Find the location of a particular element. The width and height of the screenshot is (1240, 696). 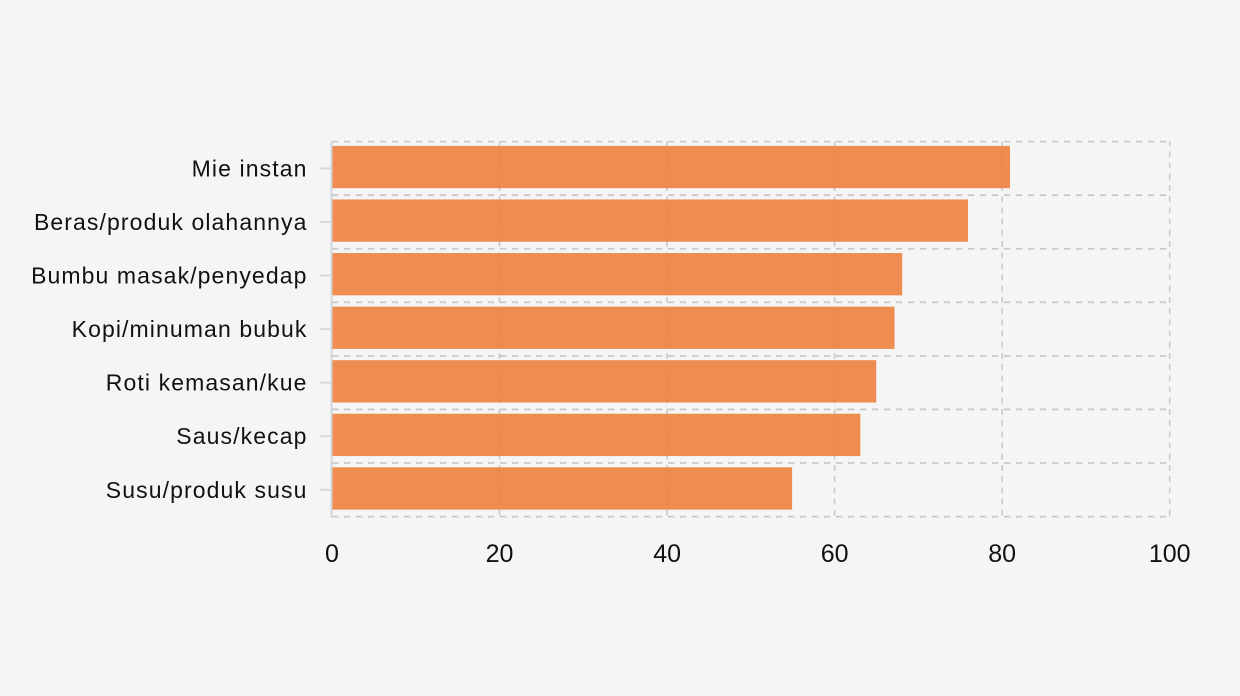

svg-text: Roti kemasan/kue is located at coordinates (207, 383).